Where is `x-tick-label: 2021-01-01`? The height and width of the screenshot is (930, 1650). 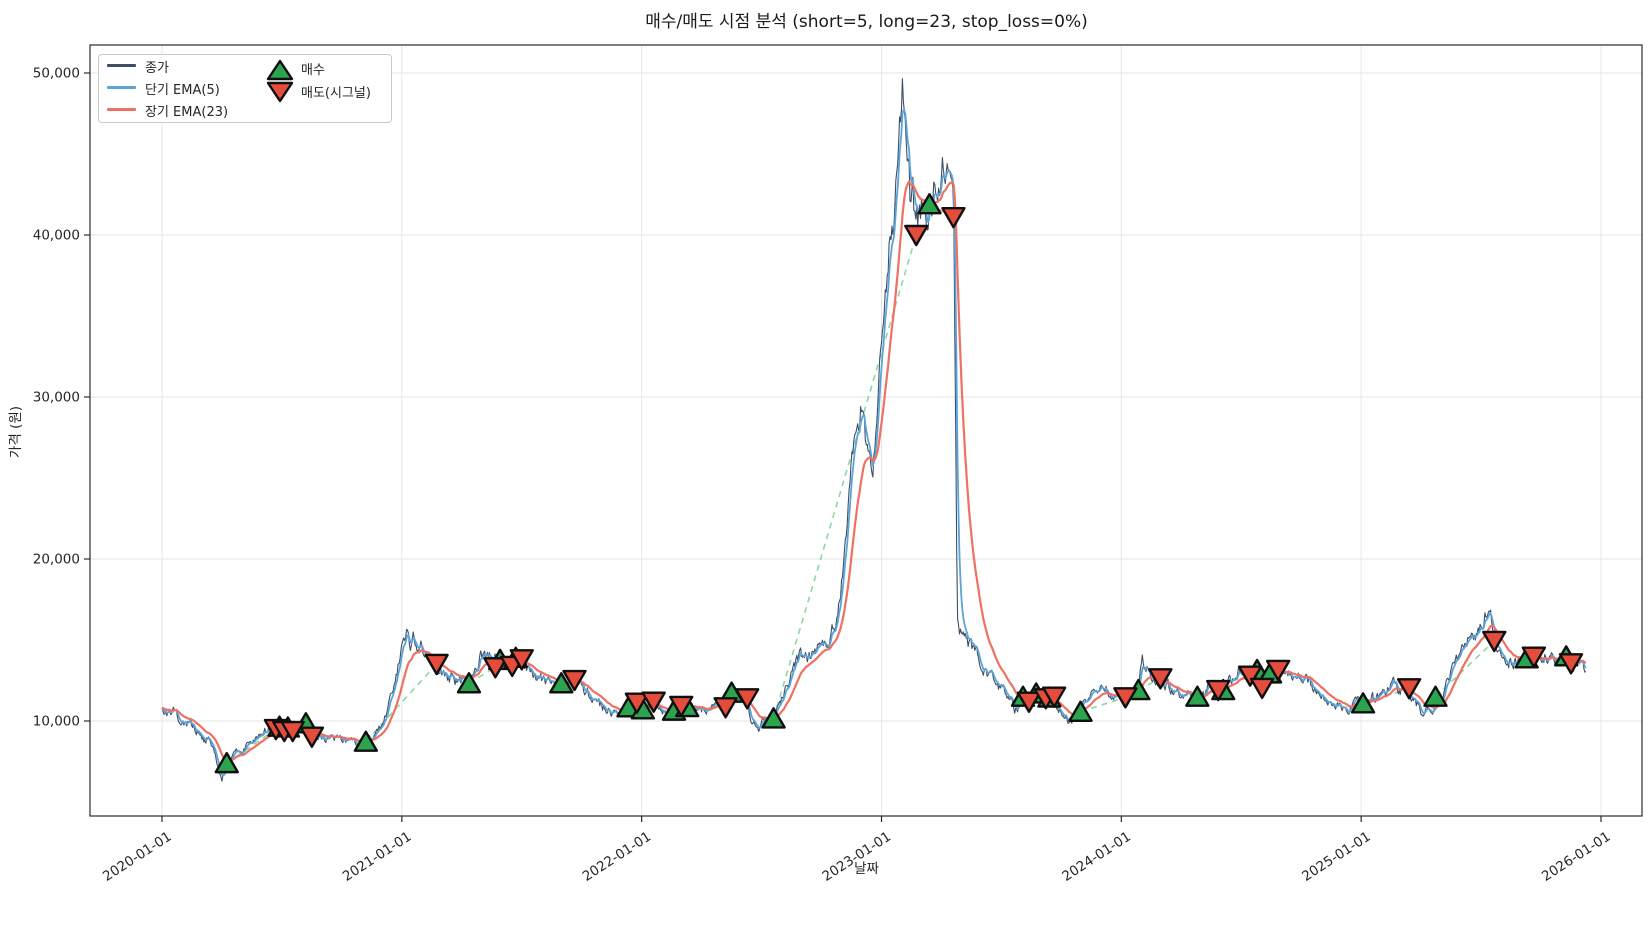 x-tick-label: 2021-01-01 is located at coordinates (377, 857).